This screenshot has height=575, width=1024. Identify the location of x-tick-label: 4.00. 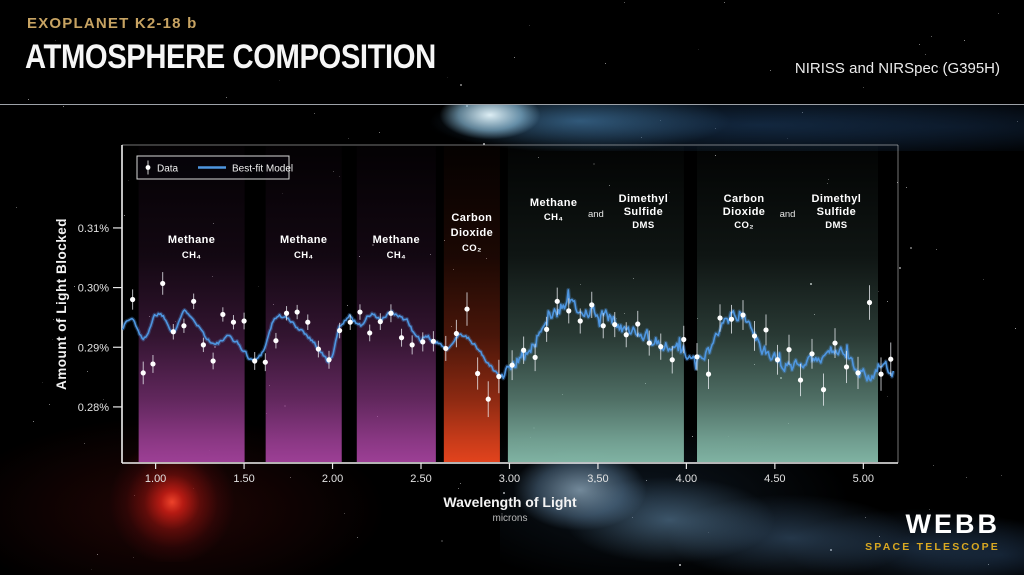
(686, 479).